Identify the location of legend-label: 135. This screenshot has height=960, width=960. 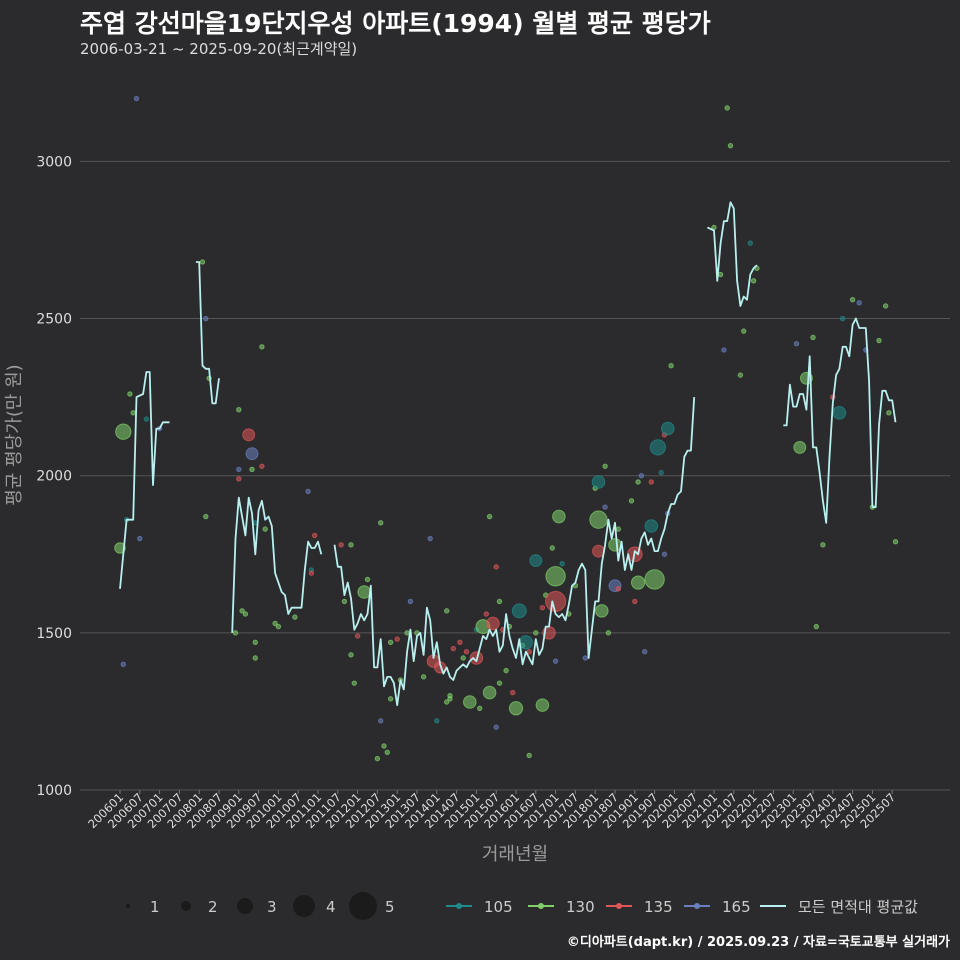
(658, 907).